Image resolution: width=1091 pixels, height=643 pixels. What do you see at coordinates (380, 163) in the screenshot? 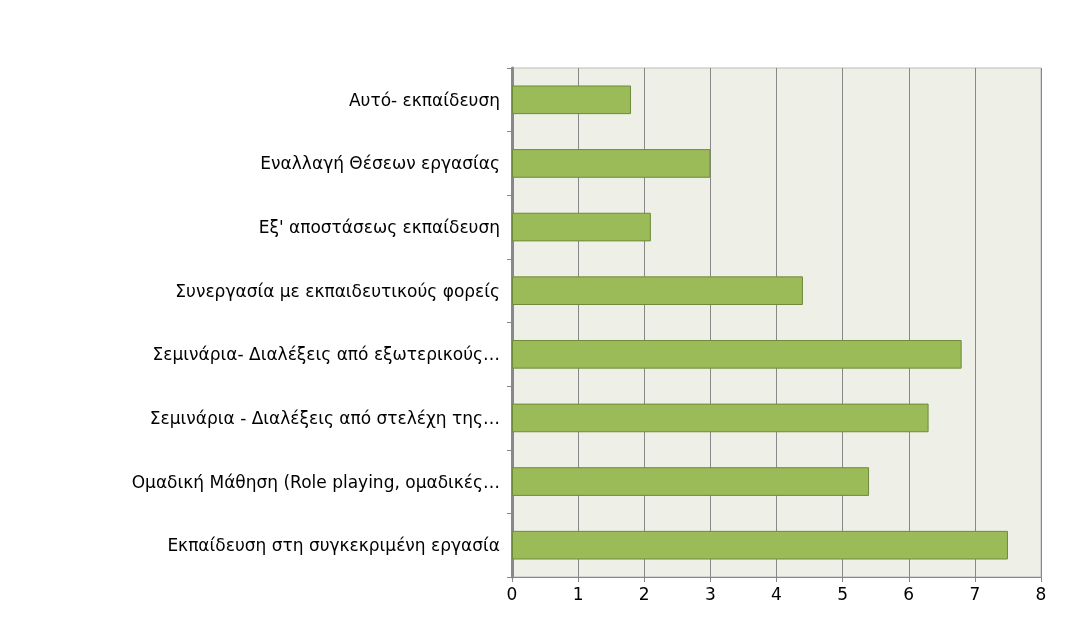
I see `y-tick-label: Εναλλαγή Θέσεων εργασίας` at bounding box center [380, 163].